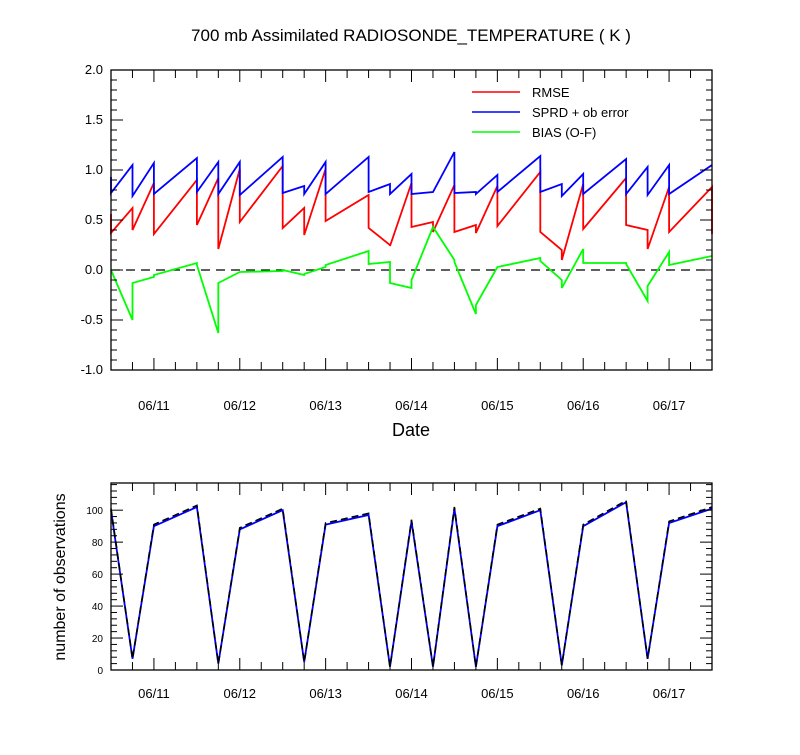 The width and height of the screenshot is (800, 755). Describe the element at coordinates (98, 607) in the screenshot. I see `bottom-chart-ytick-label: 40` at that location.